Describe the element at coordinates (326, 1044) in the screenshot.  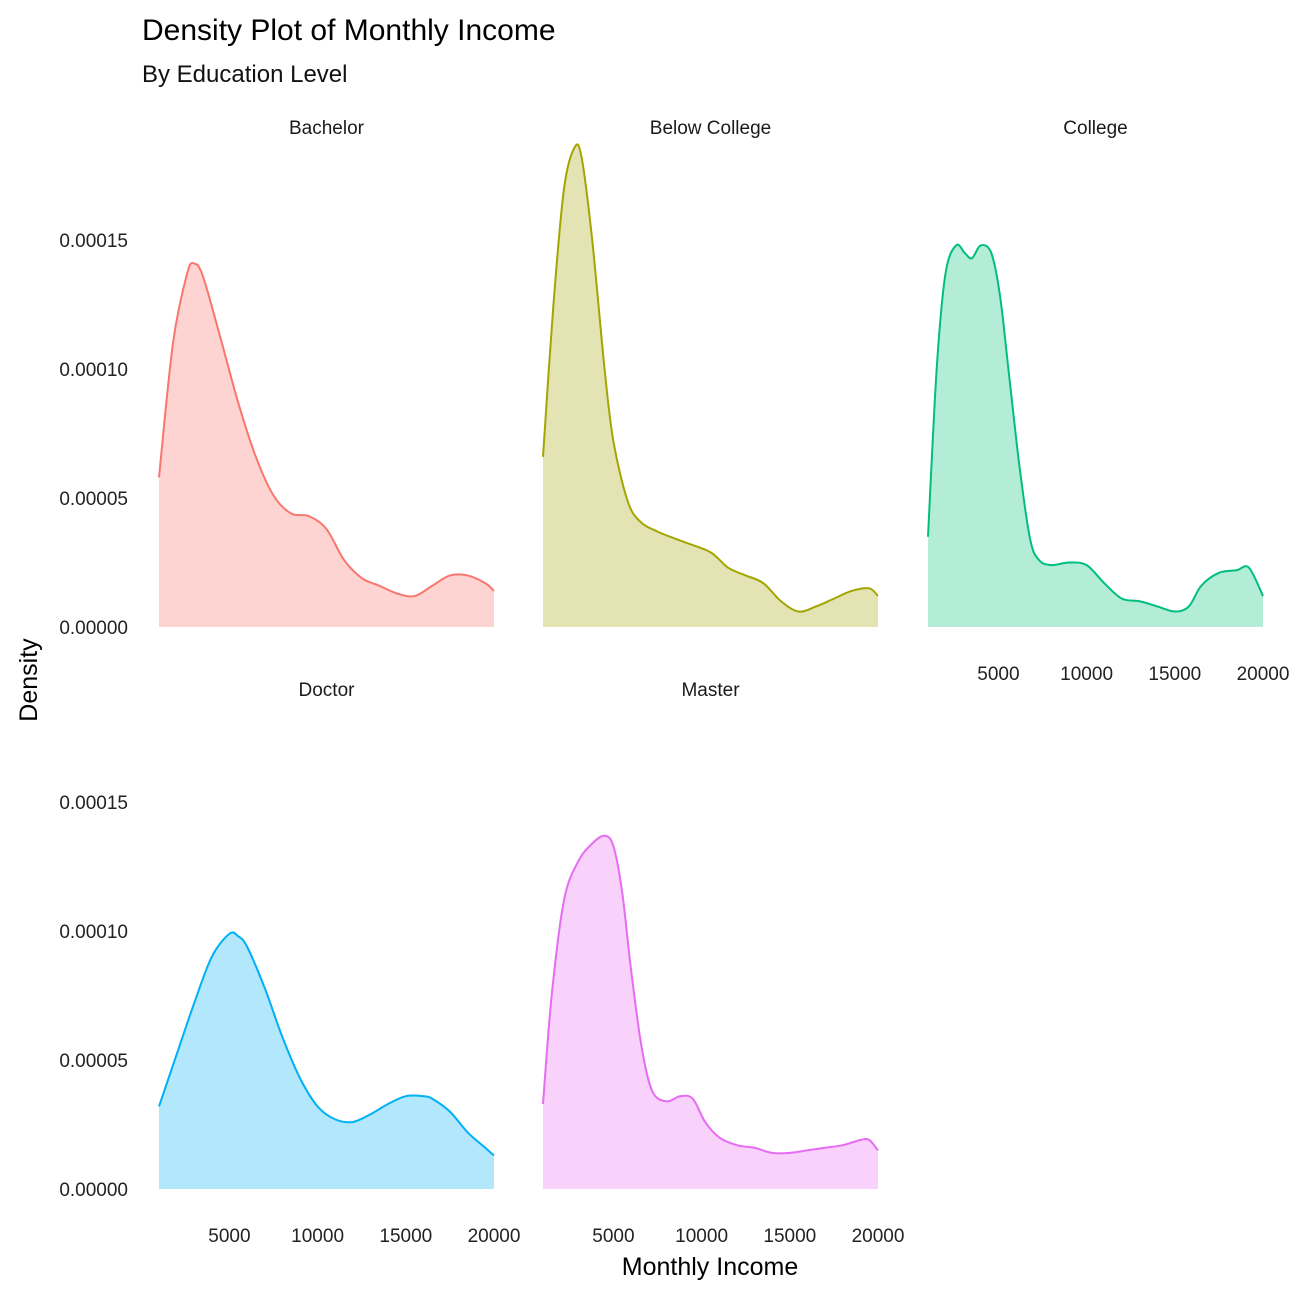
I see `density-line-doctor` at that location.